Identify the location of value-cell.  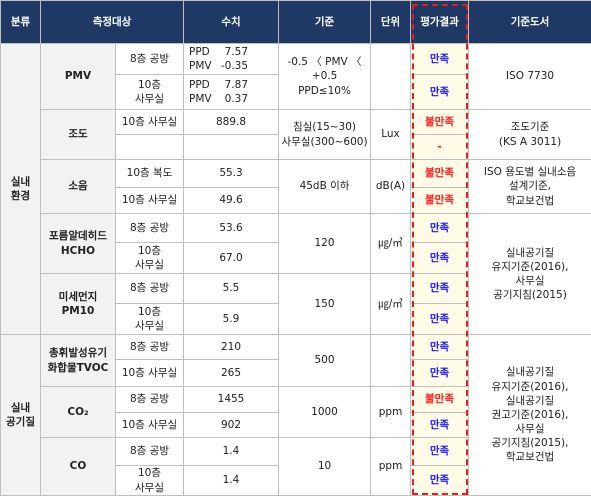
(231, 147).